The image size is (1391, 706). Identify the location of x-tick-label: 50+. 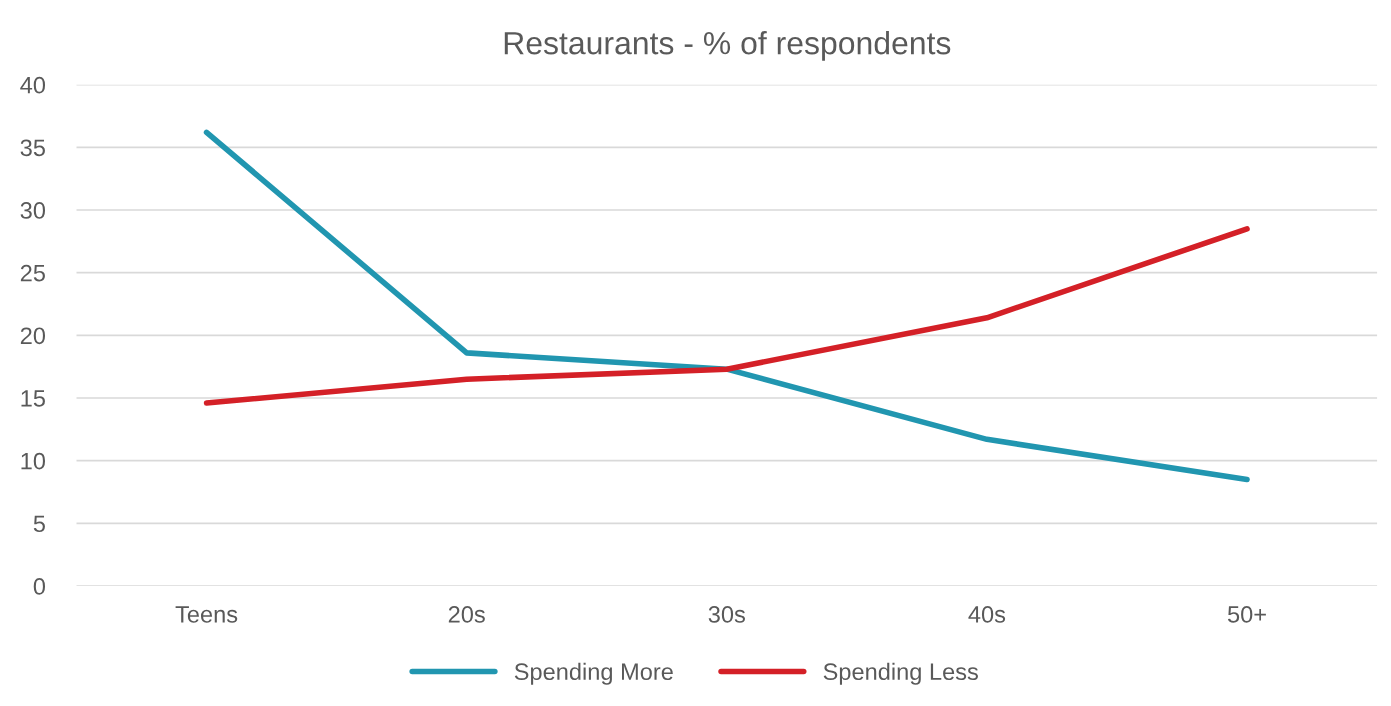
(1246, 614).